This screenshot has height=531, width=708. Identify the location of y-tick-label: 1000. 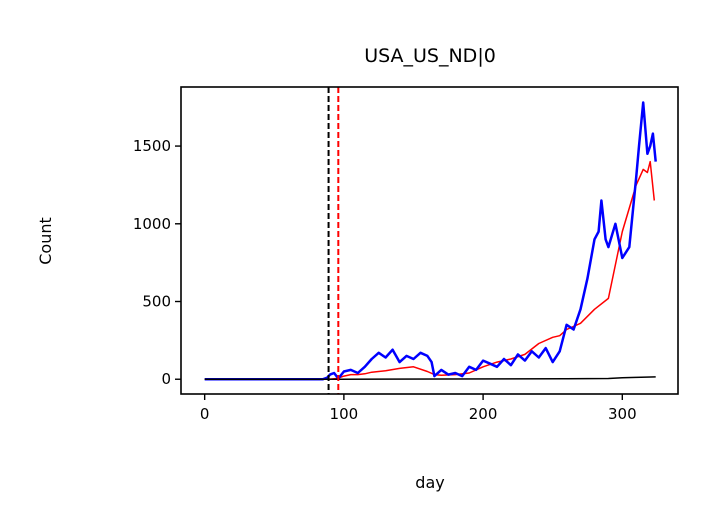
(152, 224).